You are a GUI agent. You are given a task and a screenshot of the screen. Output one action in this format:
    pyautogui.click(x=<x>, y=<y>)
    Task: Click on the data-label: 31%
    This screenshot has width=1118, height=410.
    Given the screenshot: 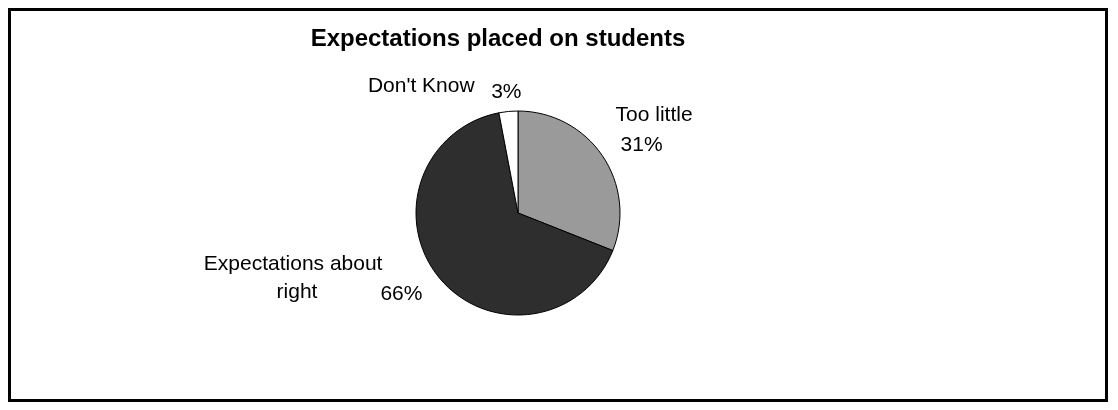 What is the action you would take?
    pyautogui.click(x=641, y=144)
    